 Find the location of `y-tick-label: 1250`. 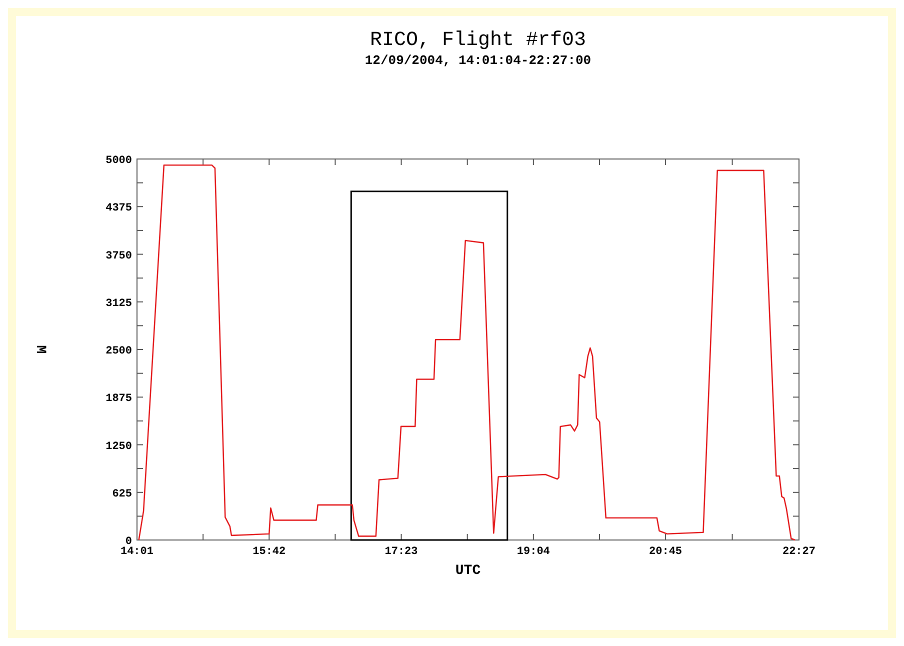

y-tick-label: 1250 is located at coordinates (119, 446).